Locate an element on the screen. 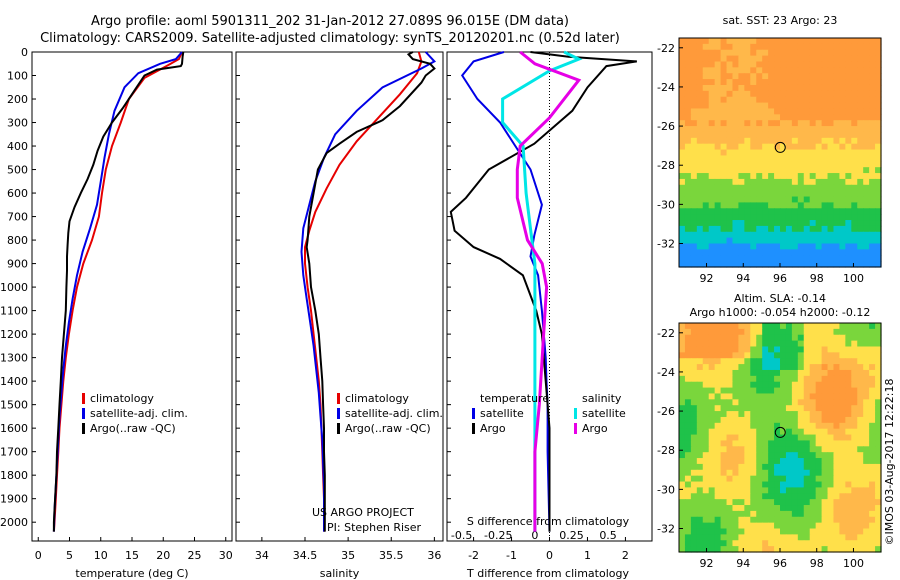  y-tick-label: -30 is located at coordinates (666, 204).